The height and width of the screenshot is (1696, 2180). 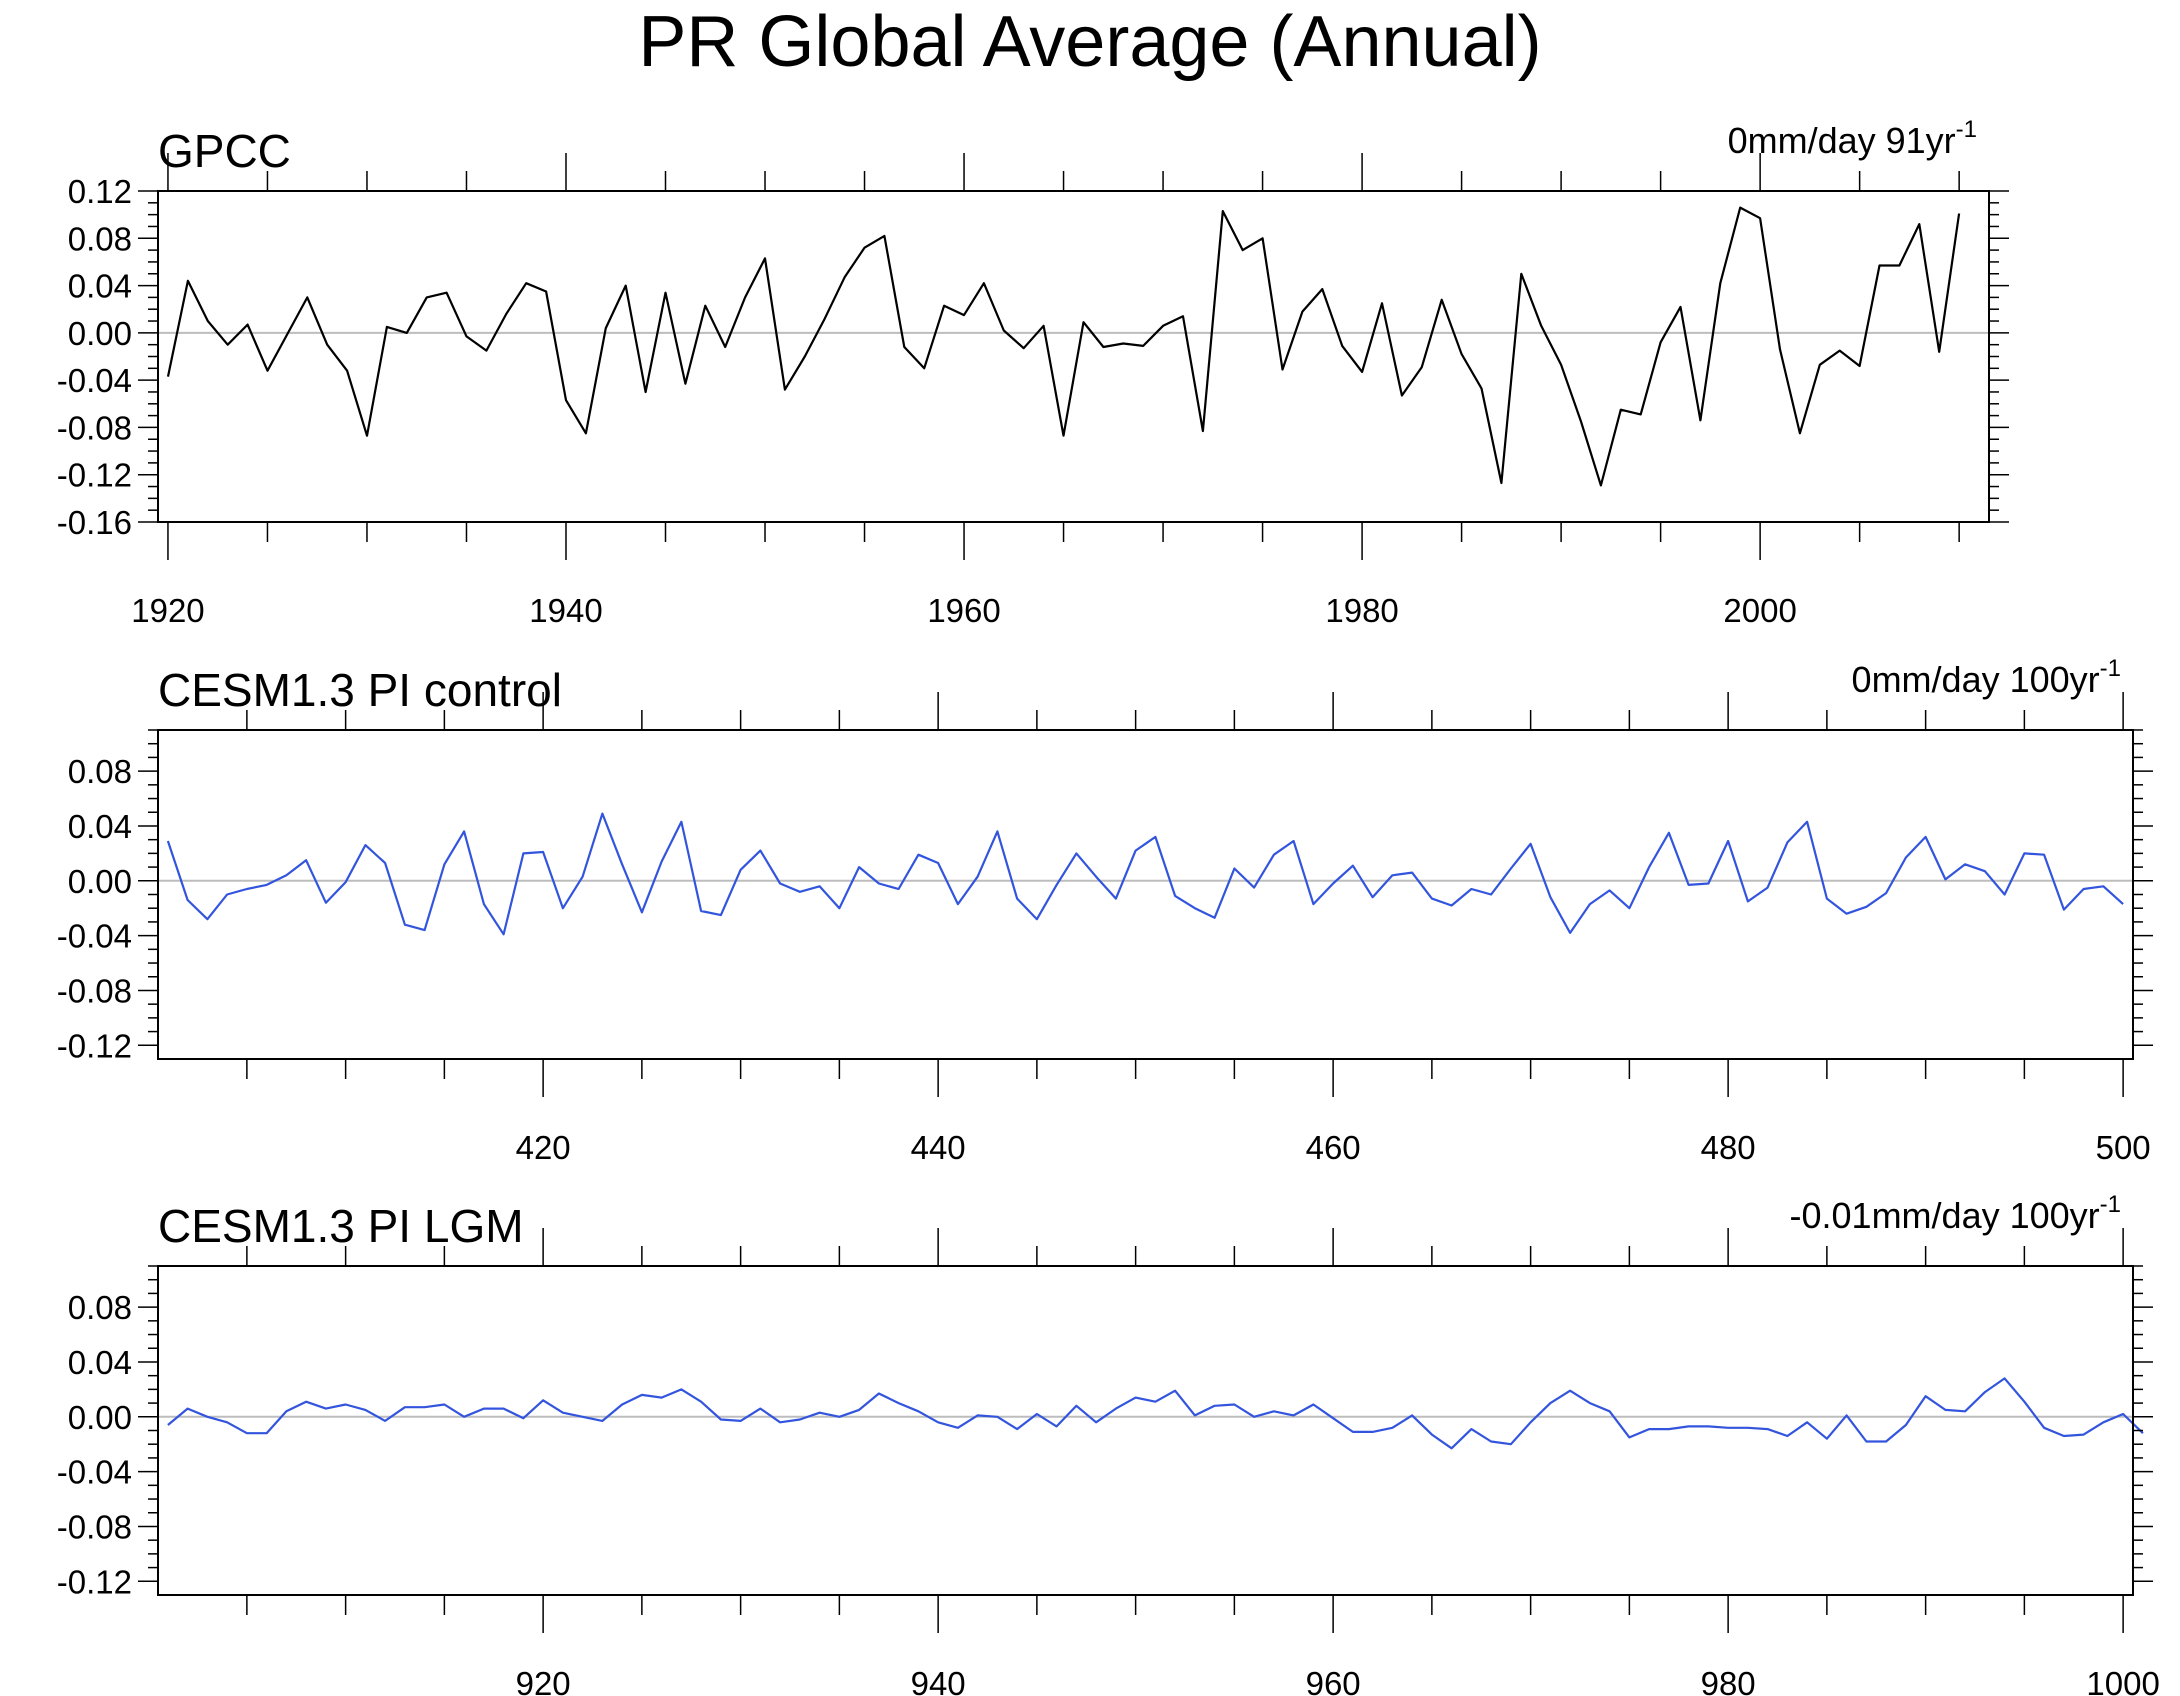 I want to click on trend-annotation: 0mm/day 91yr-1, so click(x=1852, y=138).